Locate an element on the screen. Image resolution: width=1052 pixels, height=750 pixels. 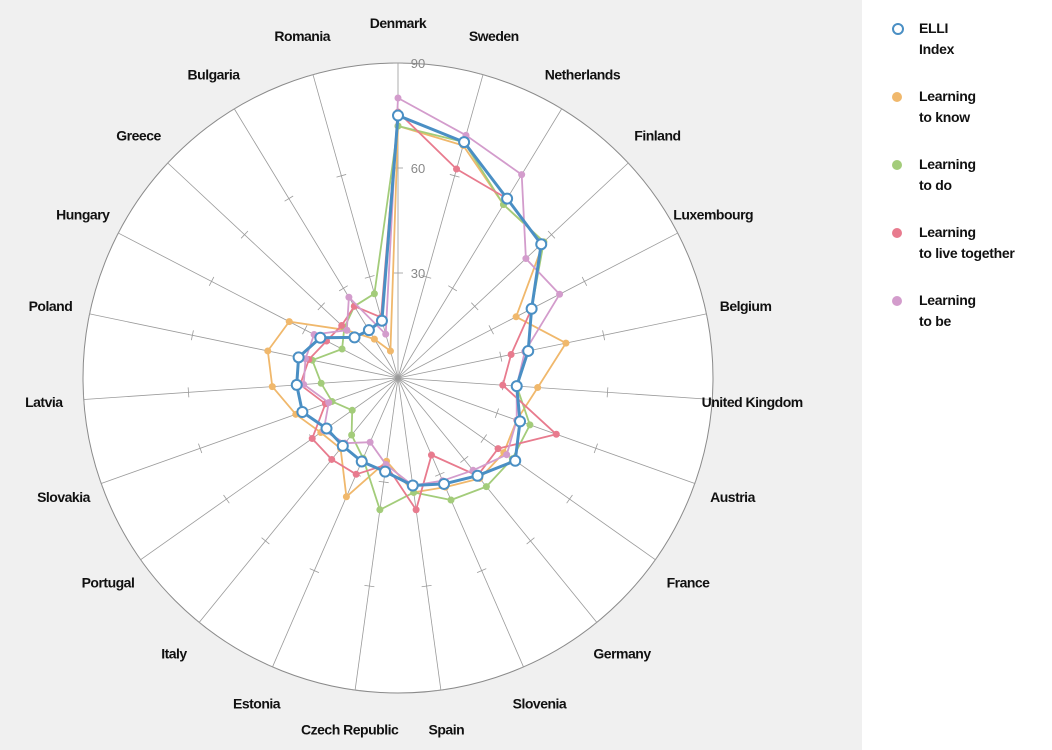
legend-item: Learning to live together is located at coordinates (968, 256).